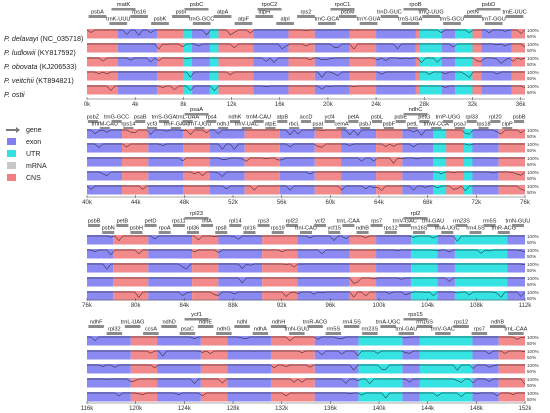  Describe the element at coordinates (296, 330) in the screenshot. I see `gene-label: trnN-GUU` at that location.